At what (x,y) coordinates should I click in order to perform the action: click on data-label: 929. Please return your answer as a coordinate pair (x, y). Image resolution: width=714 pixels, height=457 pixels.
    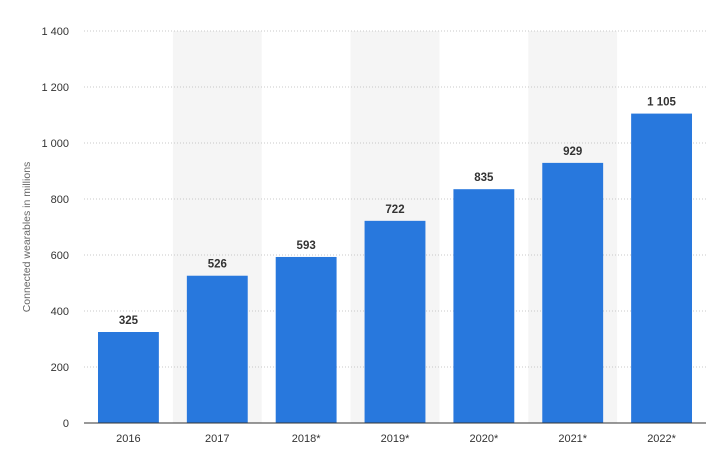
    Looking at the image, I should click on (572, 152).